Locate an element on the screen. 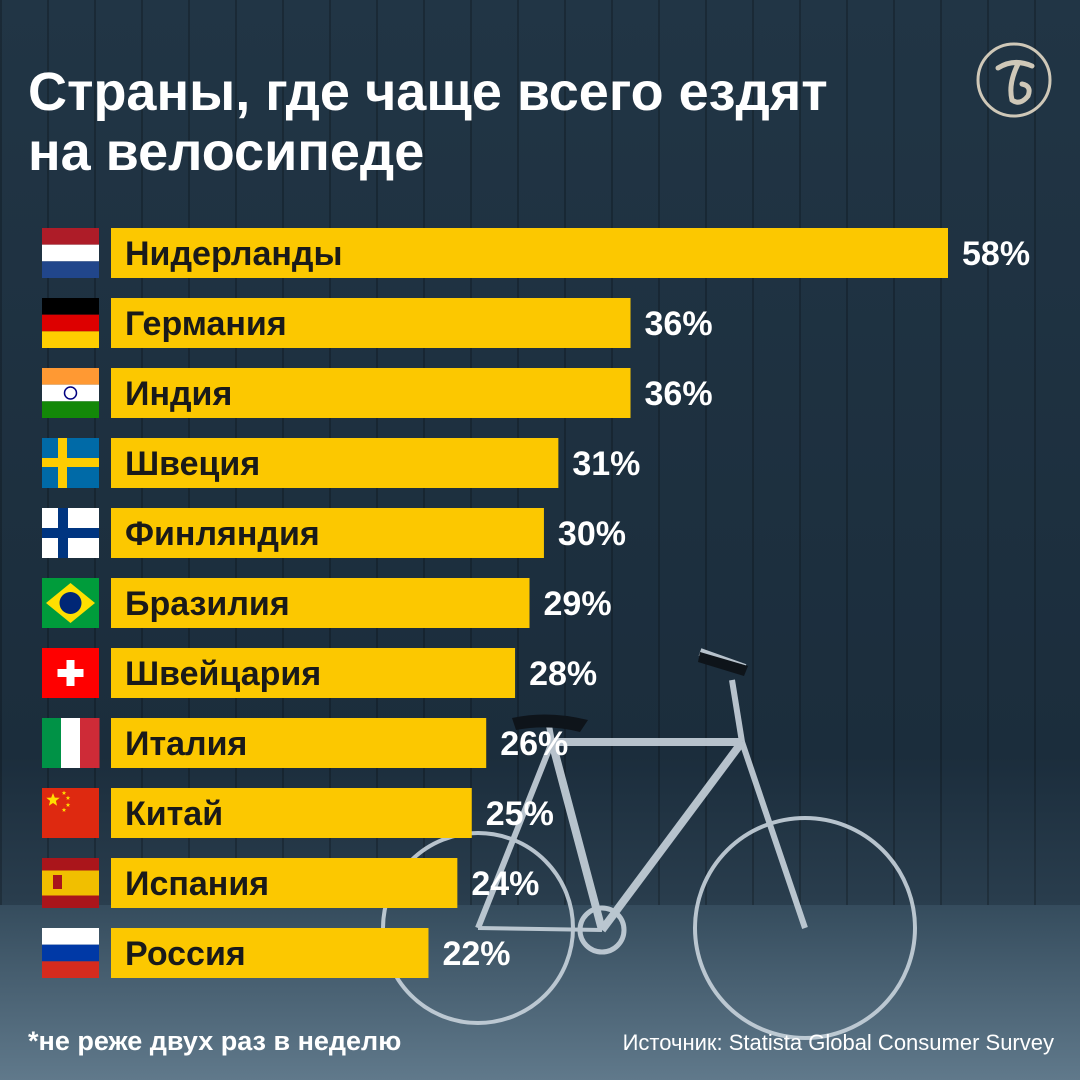  bar-row: Швеция 31% is located at coordinates (341, 463).